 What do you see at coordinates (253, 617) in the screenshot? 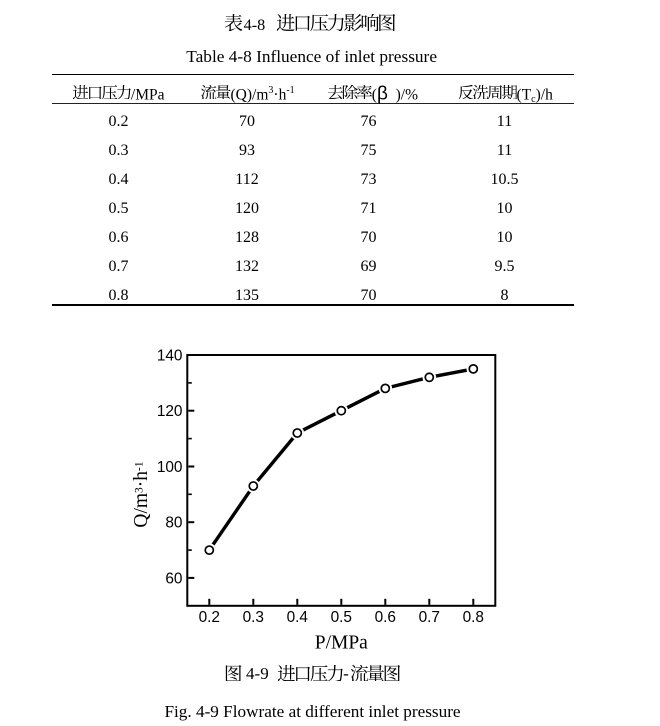
I see `svg-text: 0.3` at bounding box center [253, 617].